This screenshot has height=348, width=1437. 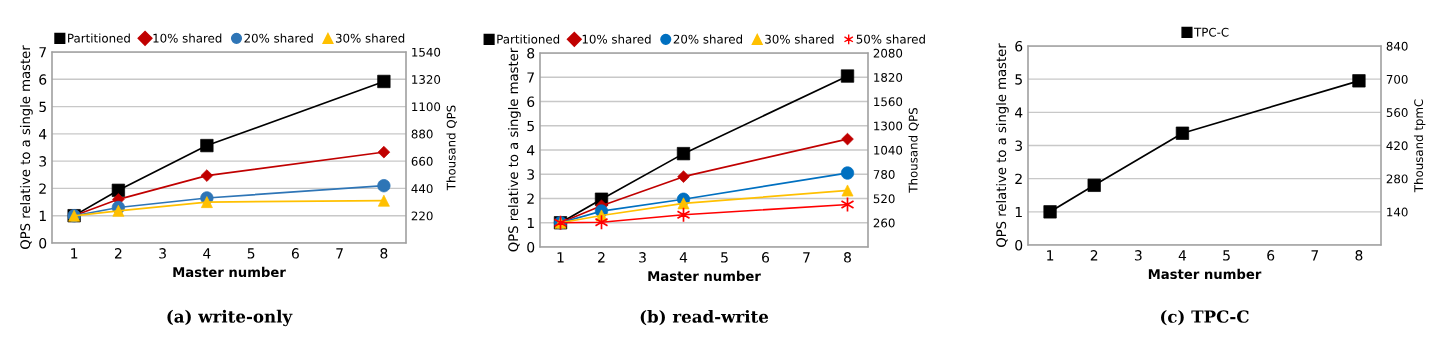 What do you see at coordinates (1397, 46) in the screenshot?
I see `y2-tick-label: 840` at bounding box center [1397, 46].